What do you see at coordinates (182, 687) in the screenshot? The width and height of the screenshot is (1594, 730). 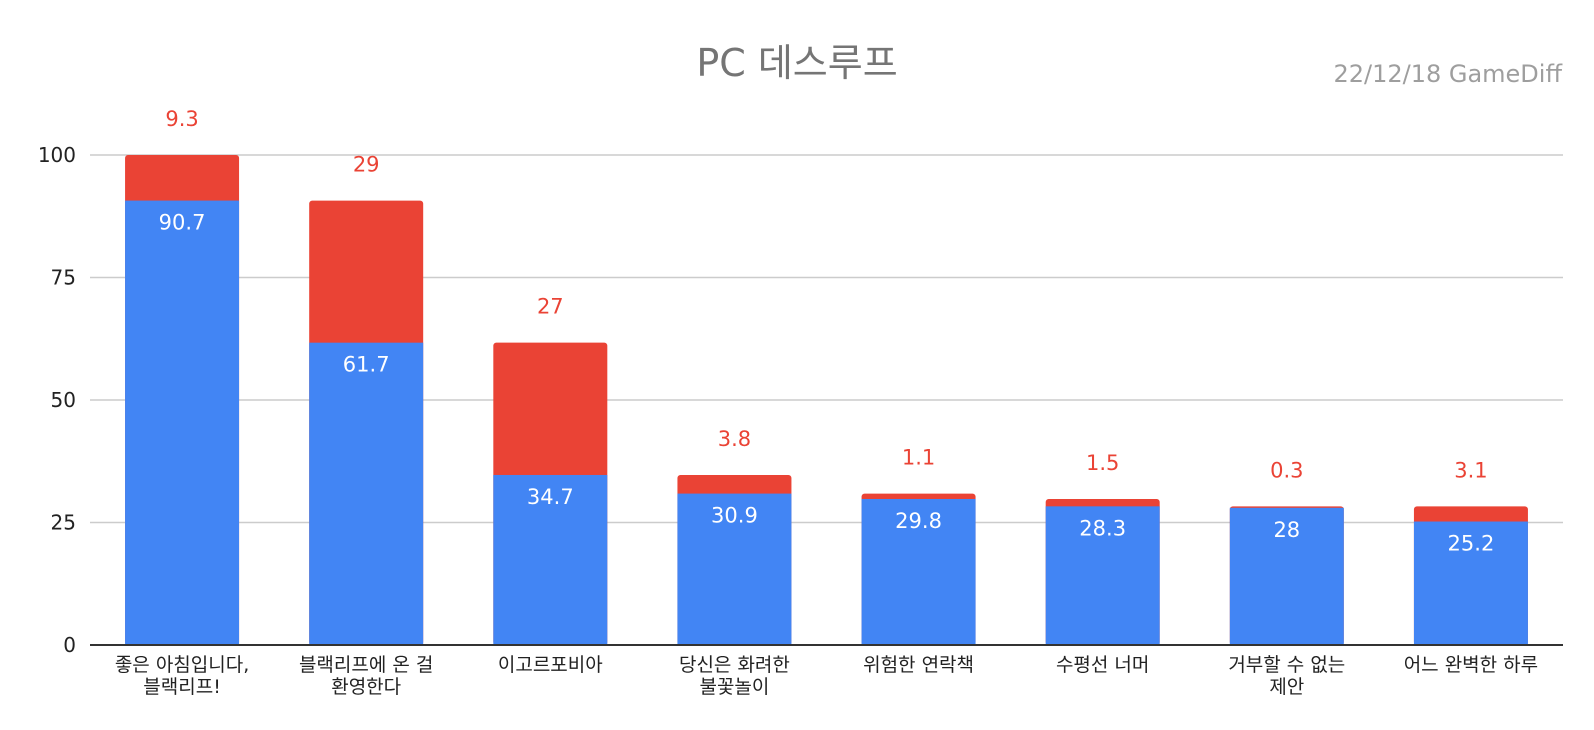 I see `x-category-label: 블랙리프!` at bounding box center [182, 687].